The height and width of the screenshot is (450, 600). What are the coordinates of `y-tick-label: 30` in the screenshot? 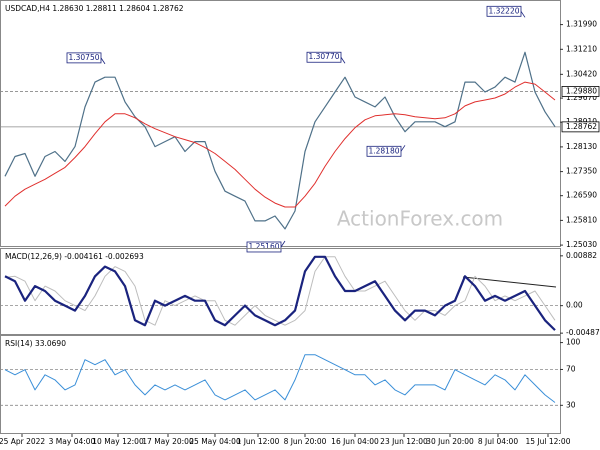 It's located at (571, 404).